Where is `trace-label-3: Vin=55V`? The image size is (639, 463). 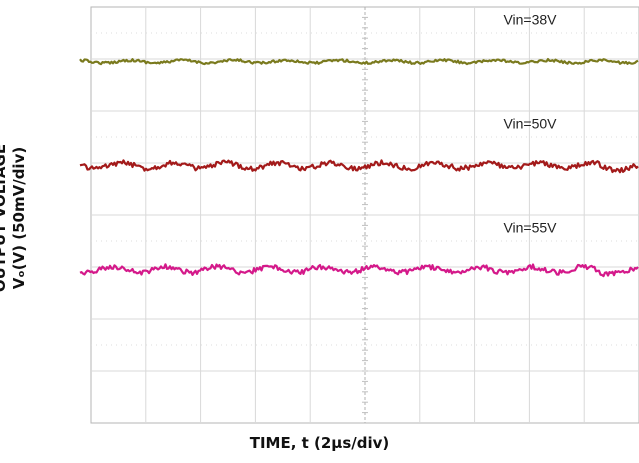 trace-label-3: Vin=55V is located at coordinates (530, 228).